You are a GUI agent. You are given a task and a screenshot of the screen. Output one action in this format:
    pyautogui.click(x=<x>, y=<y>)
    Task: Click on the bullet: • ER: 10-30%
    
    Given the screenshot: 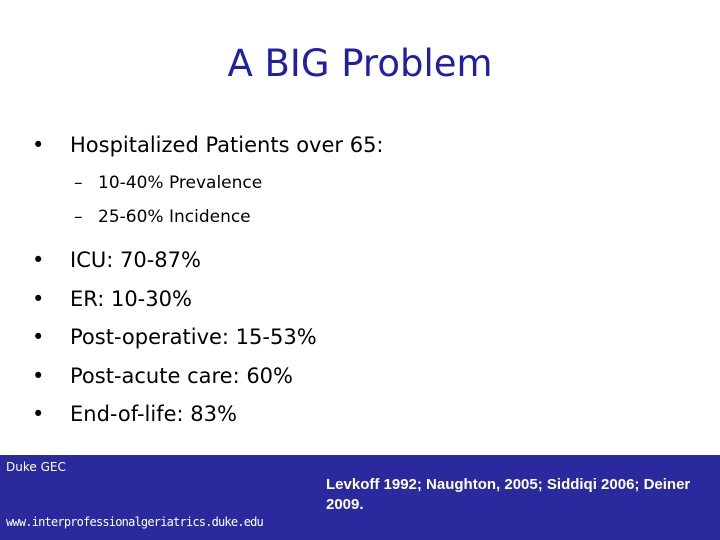 What is the action you would take?
    pyautogui.click(x=112, y=298)
    